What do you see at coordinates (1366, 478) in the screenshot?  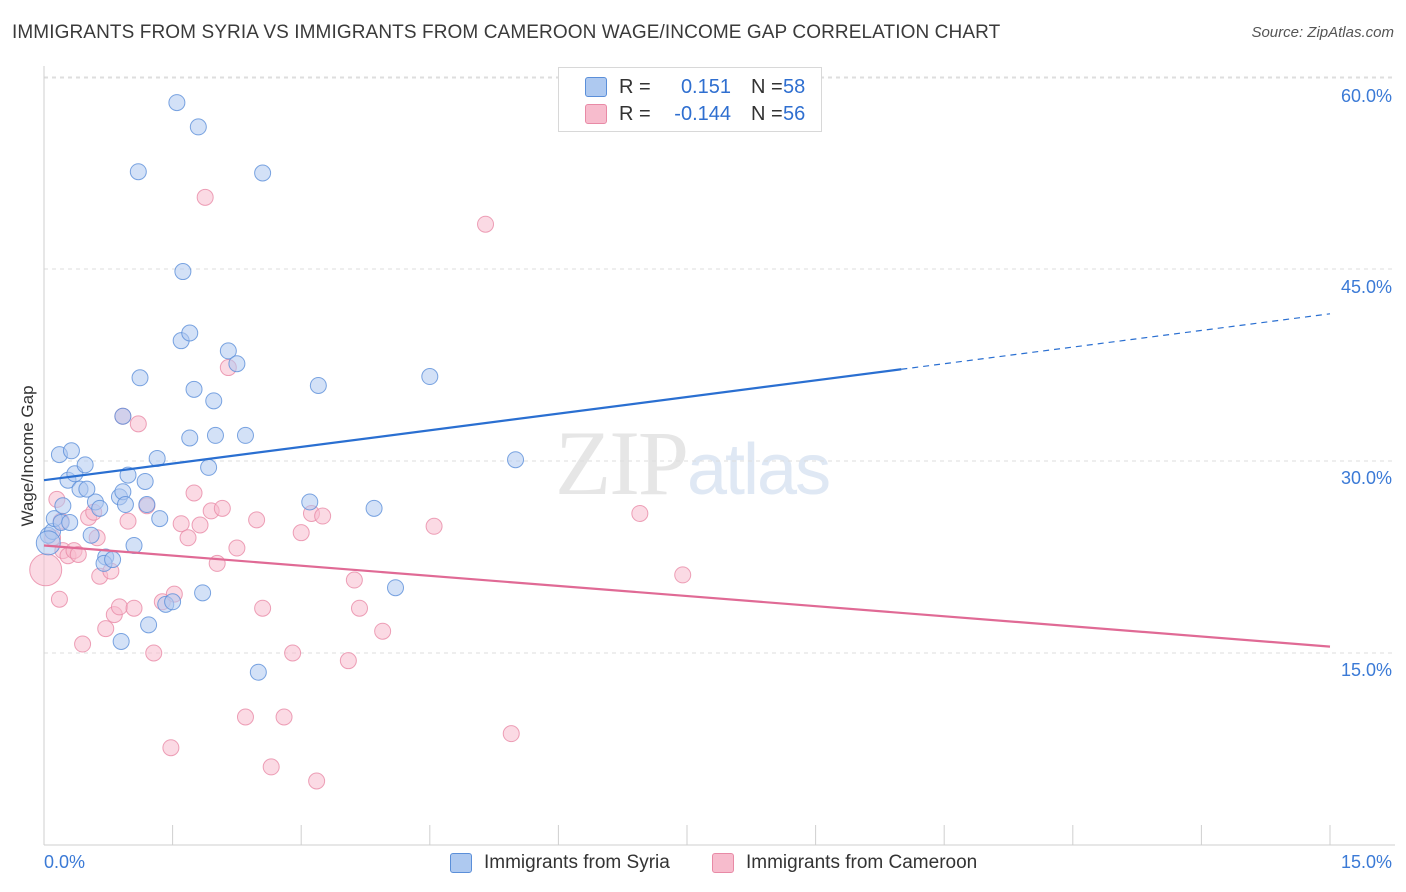 I see `y-tick-label-30: 30.0%` at bounding box center [1366, 478].